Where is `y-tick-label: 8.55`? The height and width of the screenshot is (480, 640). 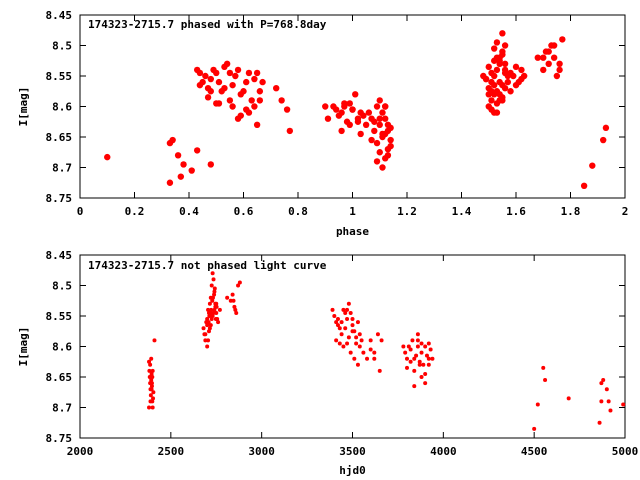 y-tick-label: 8.55 is located at coordinates (59, 316).